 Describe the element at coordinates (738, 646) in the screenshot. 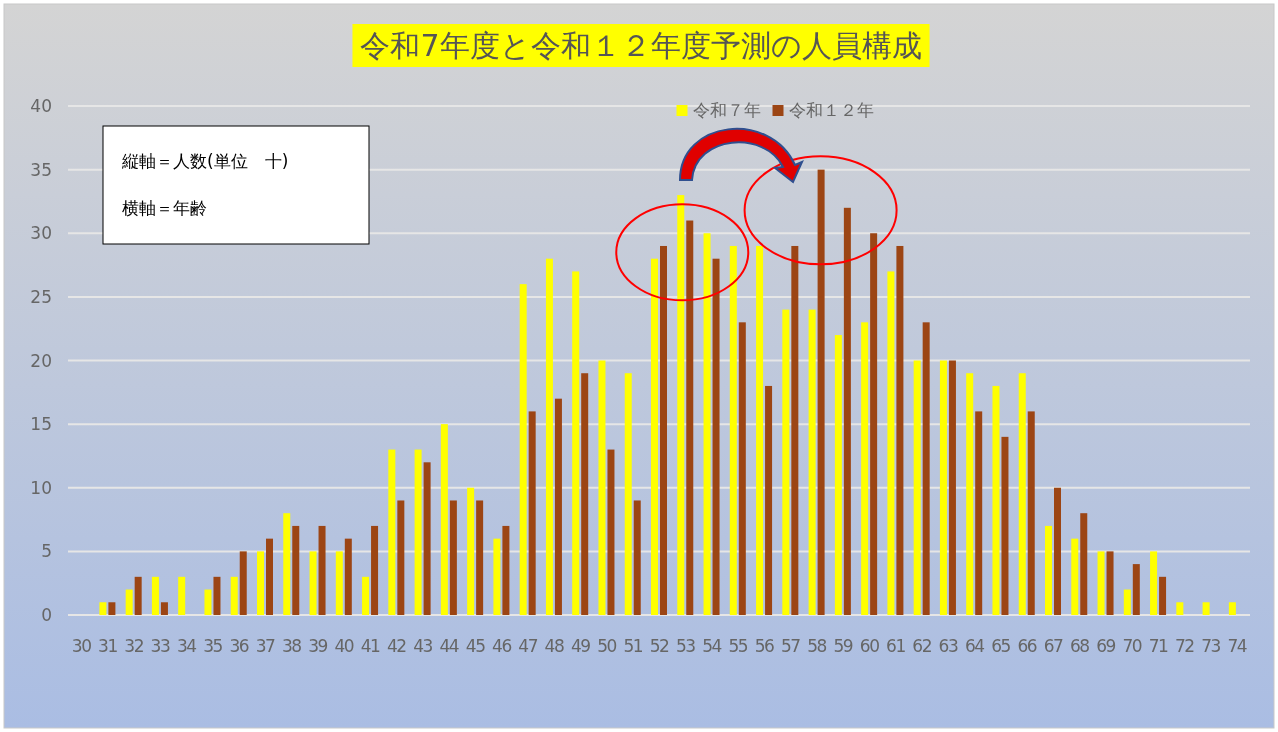

I see `x-tick-label: 55` at that location.